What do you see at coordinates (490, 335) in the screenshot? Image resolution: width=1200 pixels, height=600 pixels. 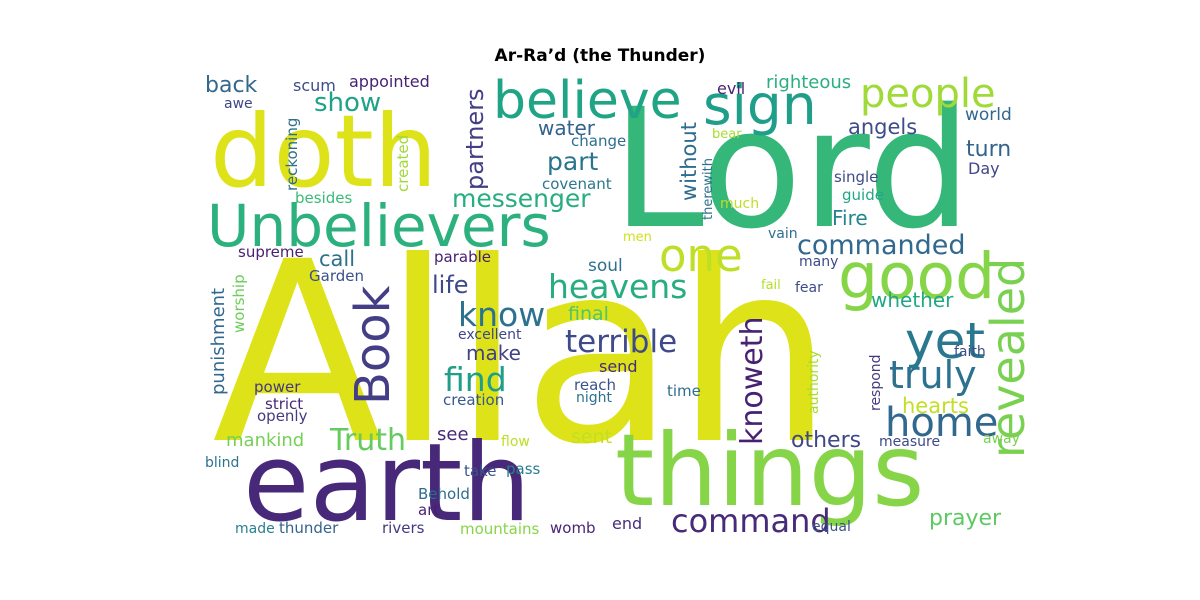 I see `word-excellent: excellent` at bounding box center [490, 335].